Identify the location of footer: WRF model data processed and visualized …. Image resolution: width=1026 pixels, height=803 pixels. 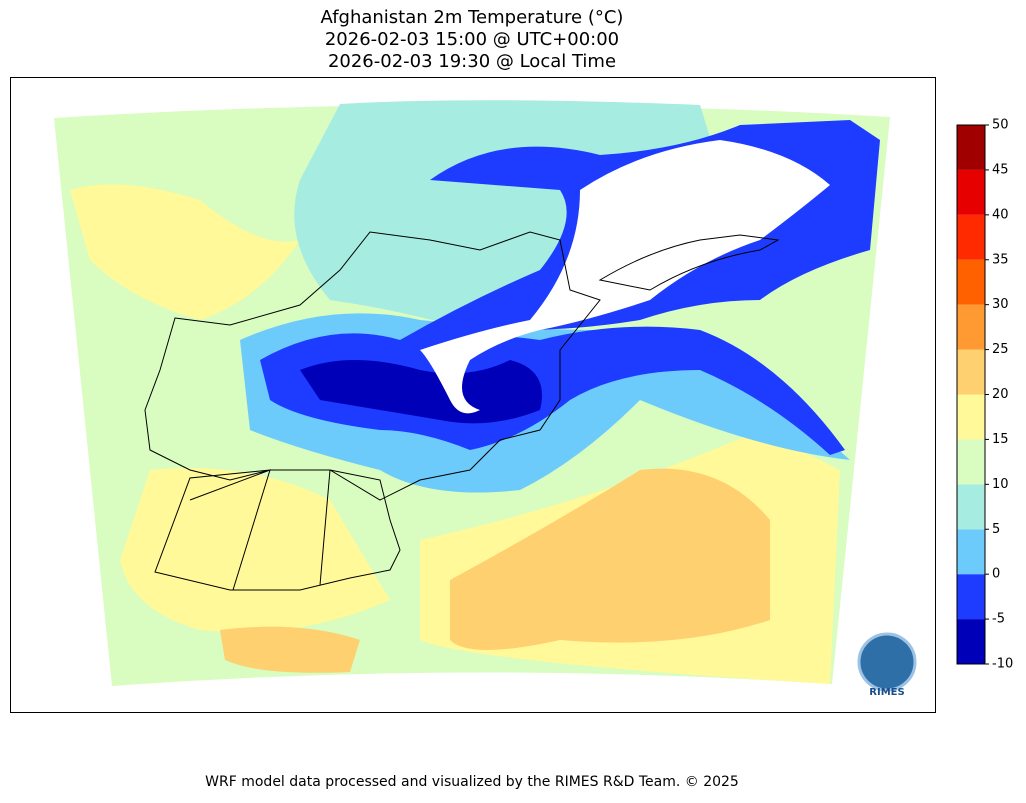
(472, 782).